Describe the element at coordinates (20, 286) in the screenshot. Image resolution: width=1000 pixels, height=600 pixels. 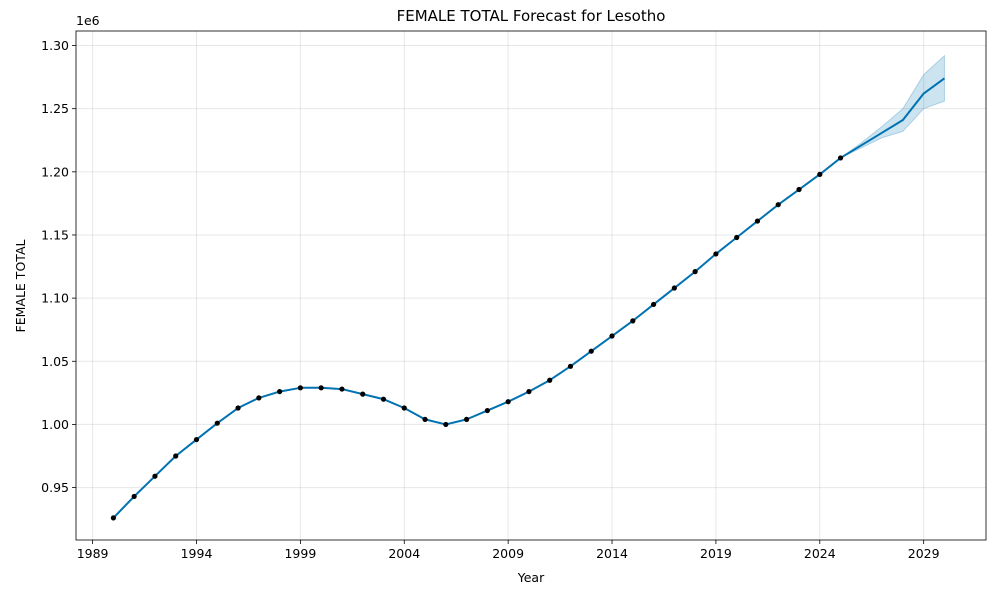
I see `y-axis-label: FEMALE TOTAL` at that location.